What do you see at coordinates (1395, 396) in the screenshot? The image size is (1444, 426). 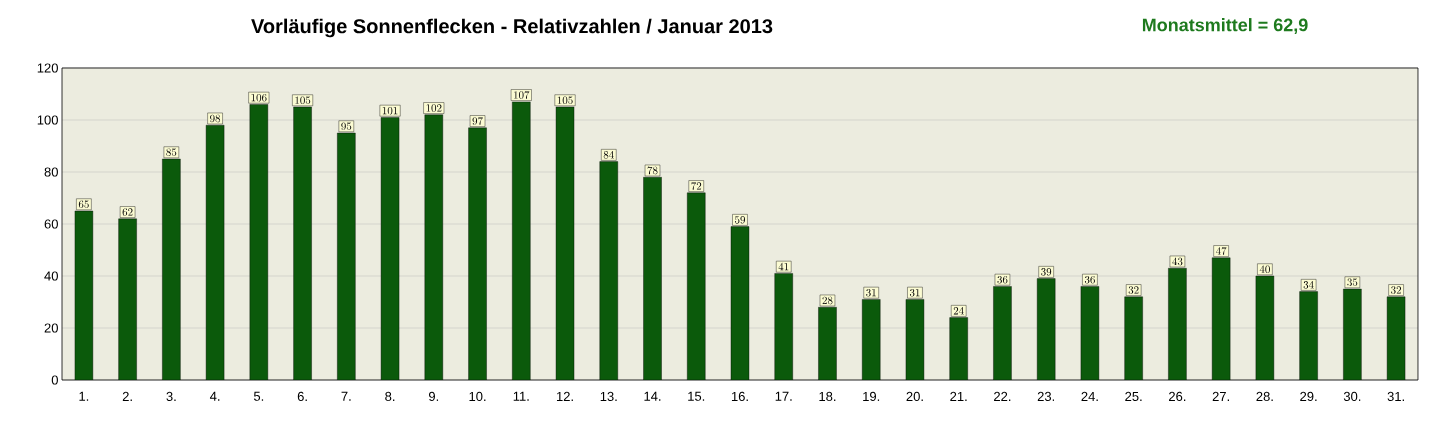 I see `x-tick-label: 31.` at bounding box center [1395, 396].